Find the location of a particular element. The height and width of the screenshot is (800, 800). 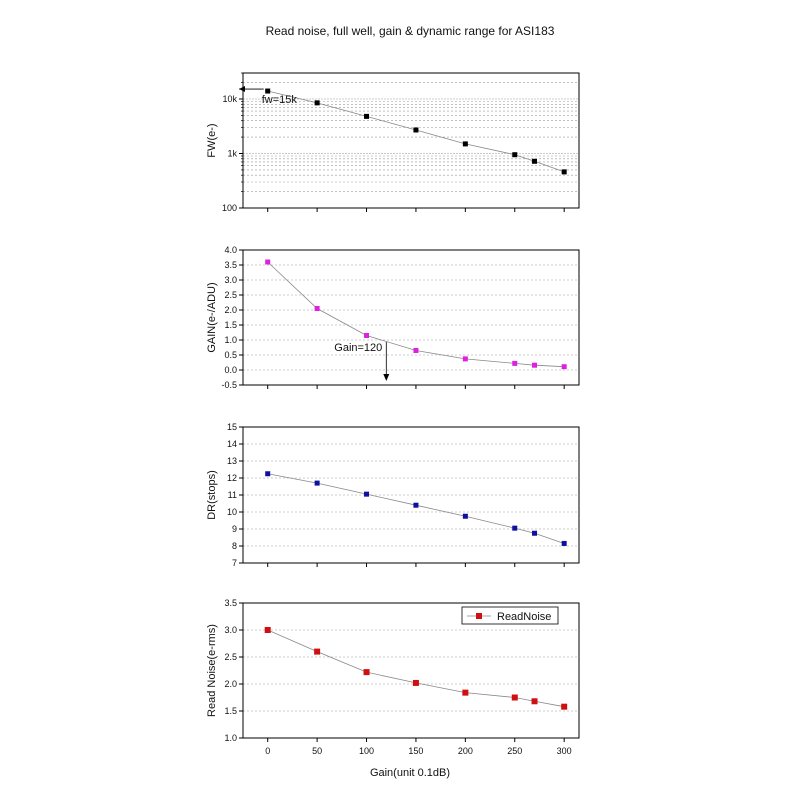

y-tick-label: 0.0 is located at coordinates (230, 370).